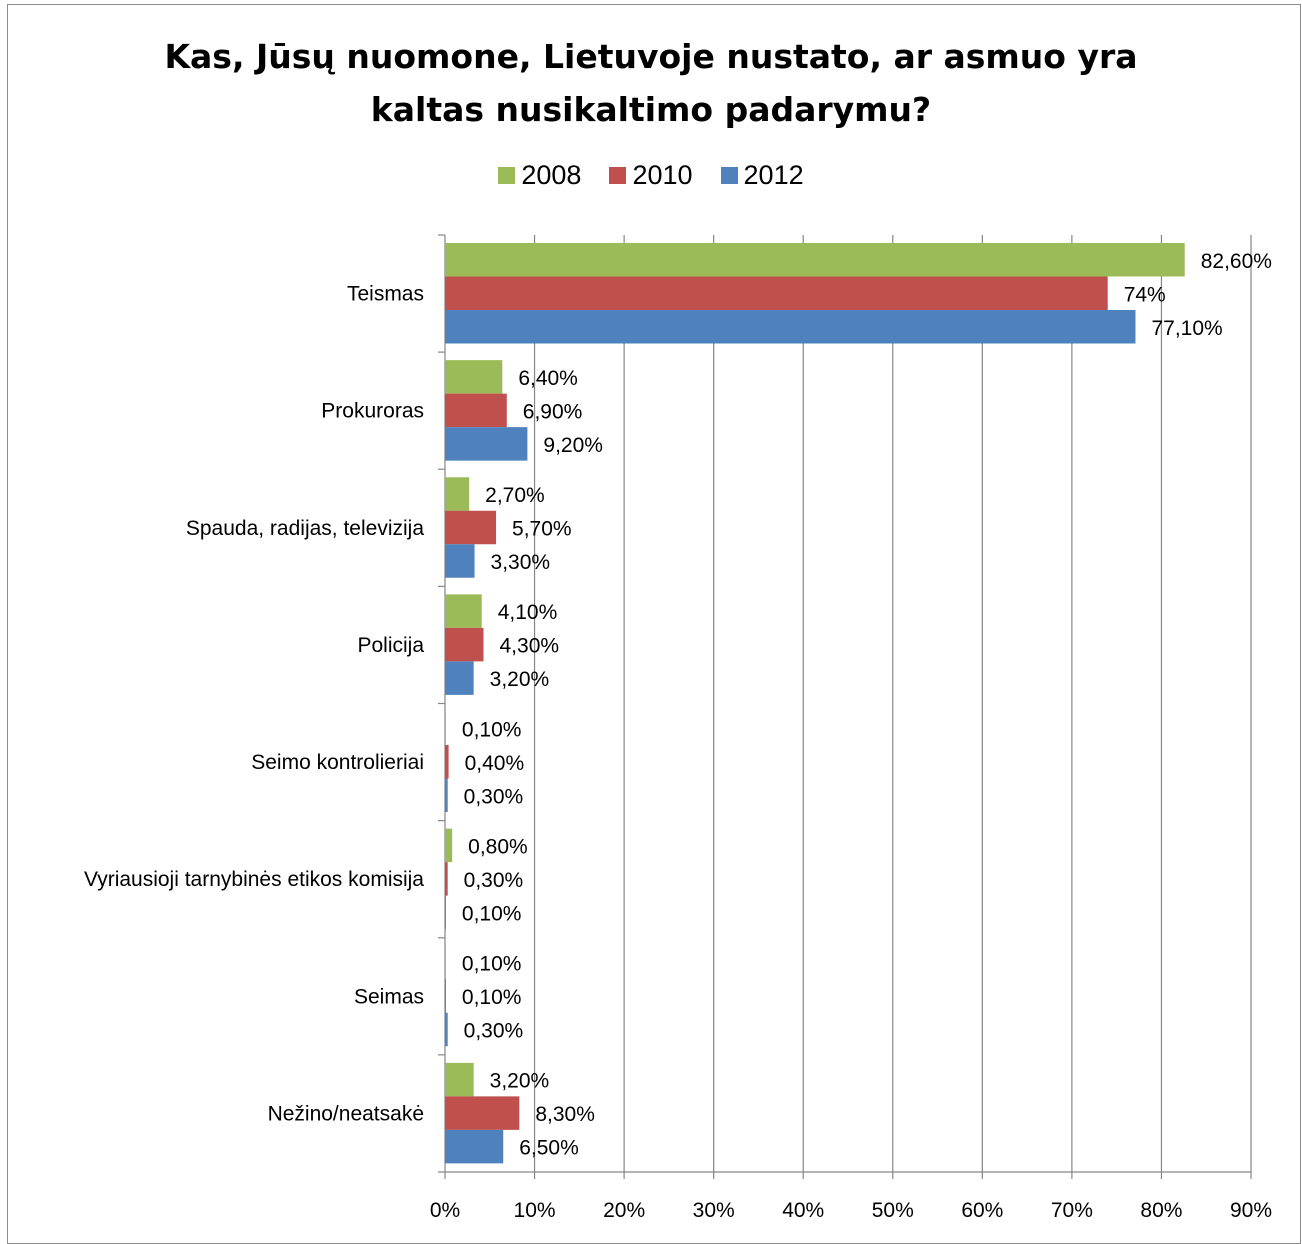  What do you see at coordinates (530, 646) in the screenshot?
I see `data-label-2010-3: 4,30%` at bounding box center [530, 646].